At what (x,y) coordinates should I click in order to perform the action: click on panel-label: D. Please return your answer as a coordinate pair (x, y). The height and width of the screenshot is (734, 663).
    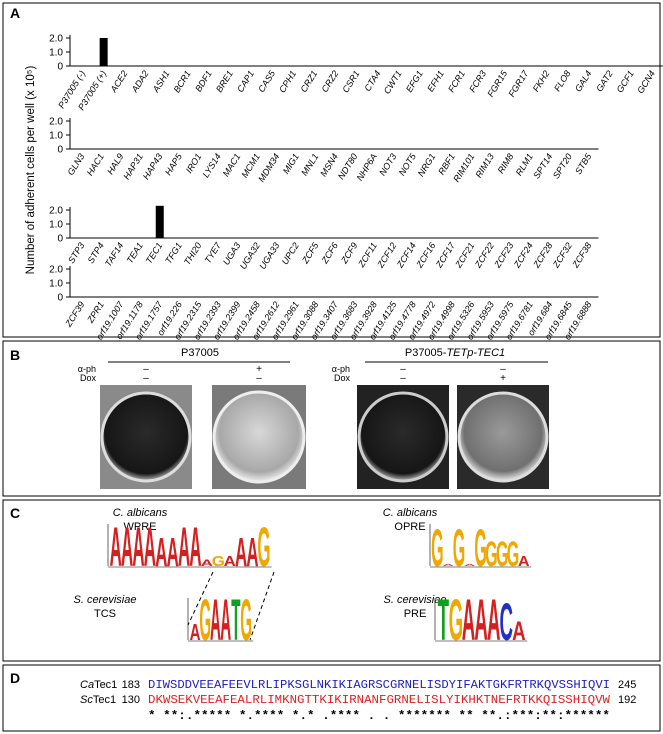
    Looking at the image, I should click on (15, 678).